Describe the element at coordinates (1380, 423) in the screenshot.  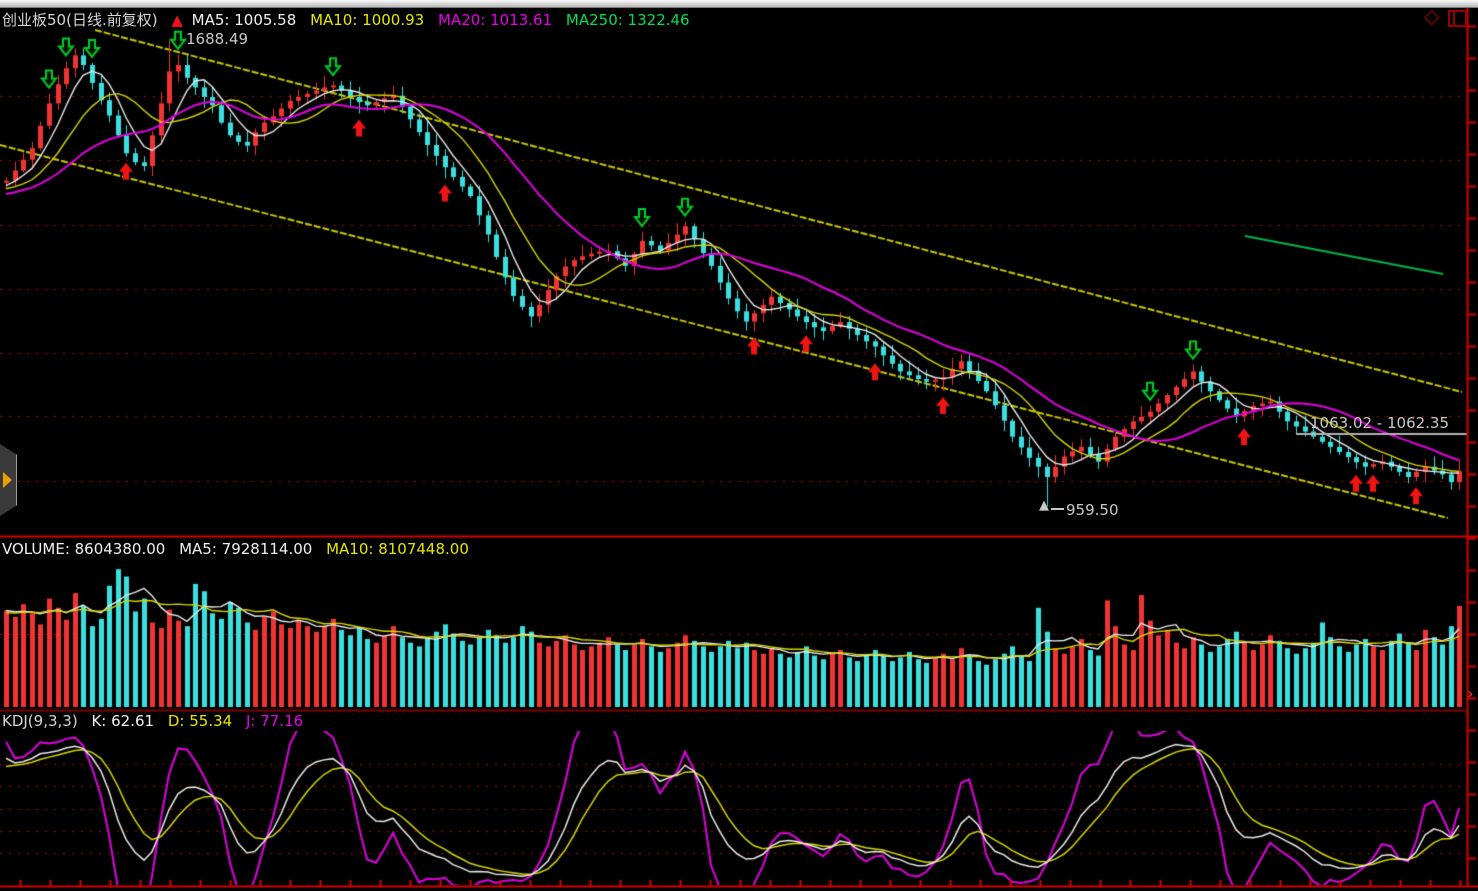
I see `last-range-label: 1063.02 - 1062.35` at that location.